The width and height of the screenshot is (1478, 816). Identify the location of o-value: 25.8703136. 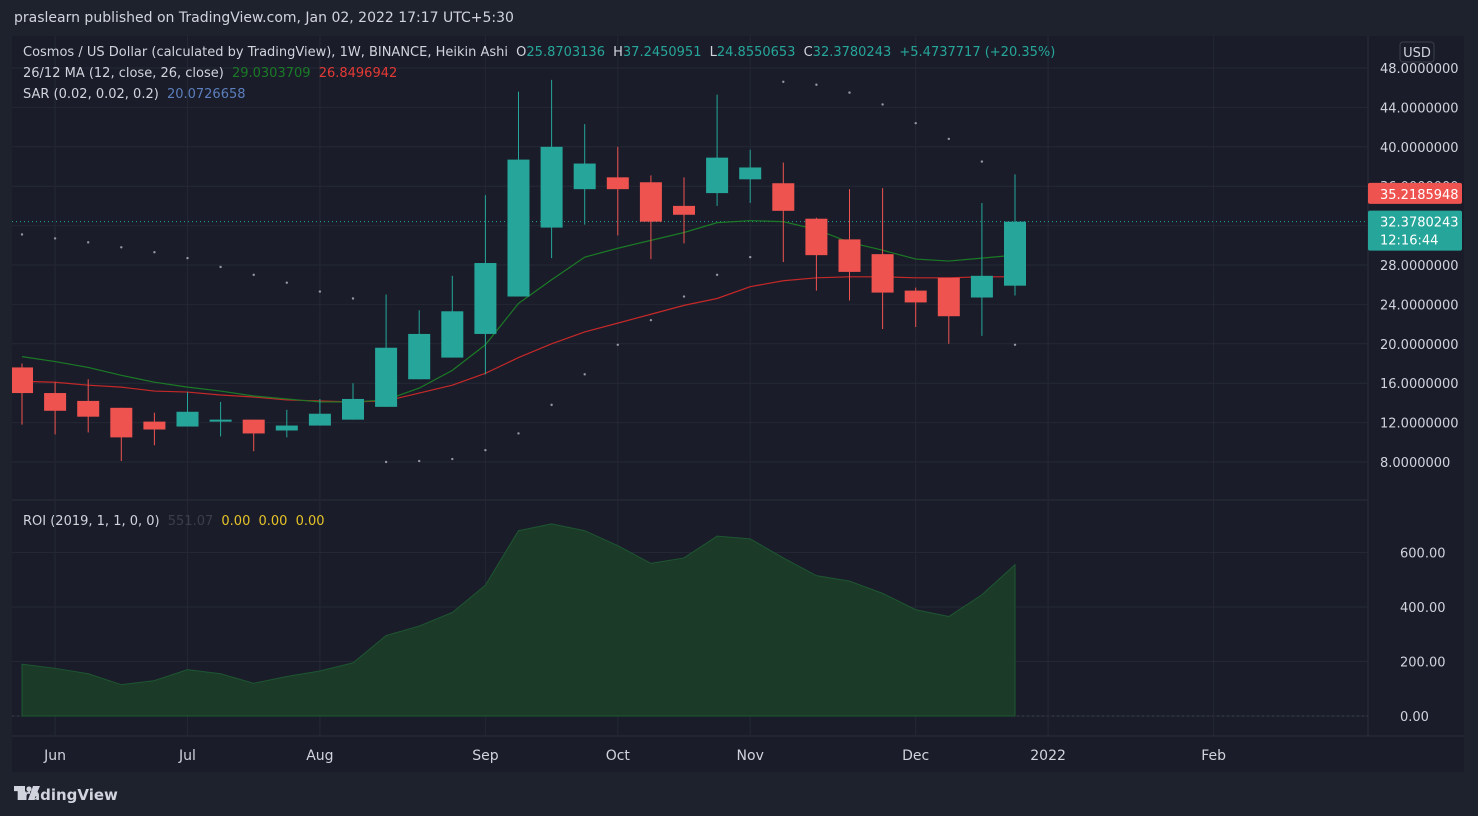
(565, 52).